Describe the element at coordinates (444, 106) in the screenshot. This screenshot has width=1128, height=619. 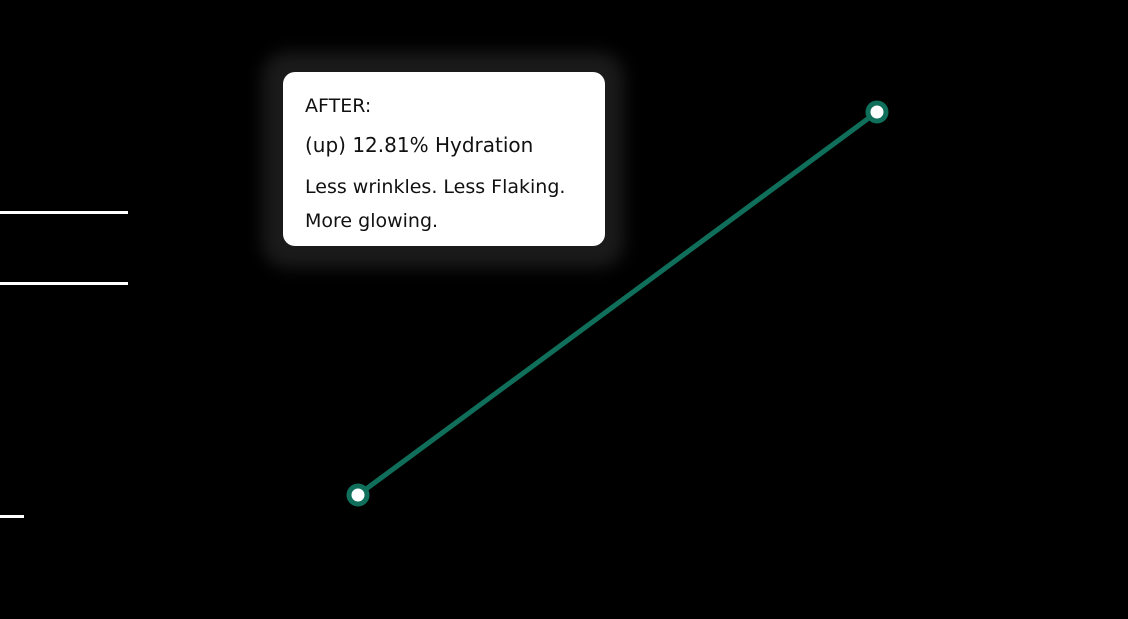
I see `tooltip-heading: AFTER:` at that location.